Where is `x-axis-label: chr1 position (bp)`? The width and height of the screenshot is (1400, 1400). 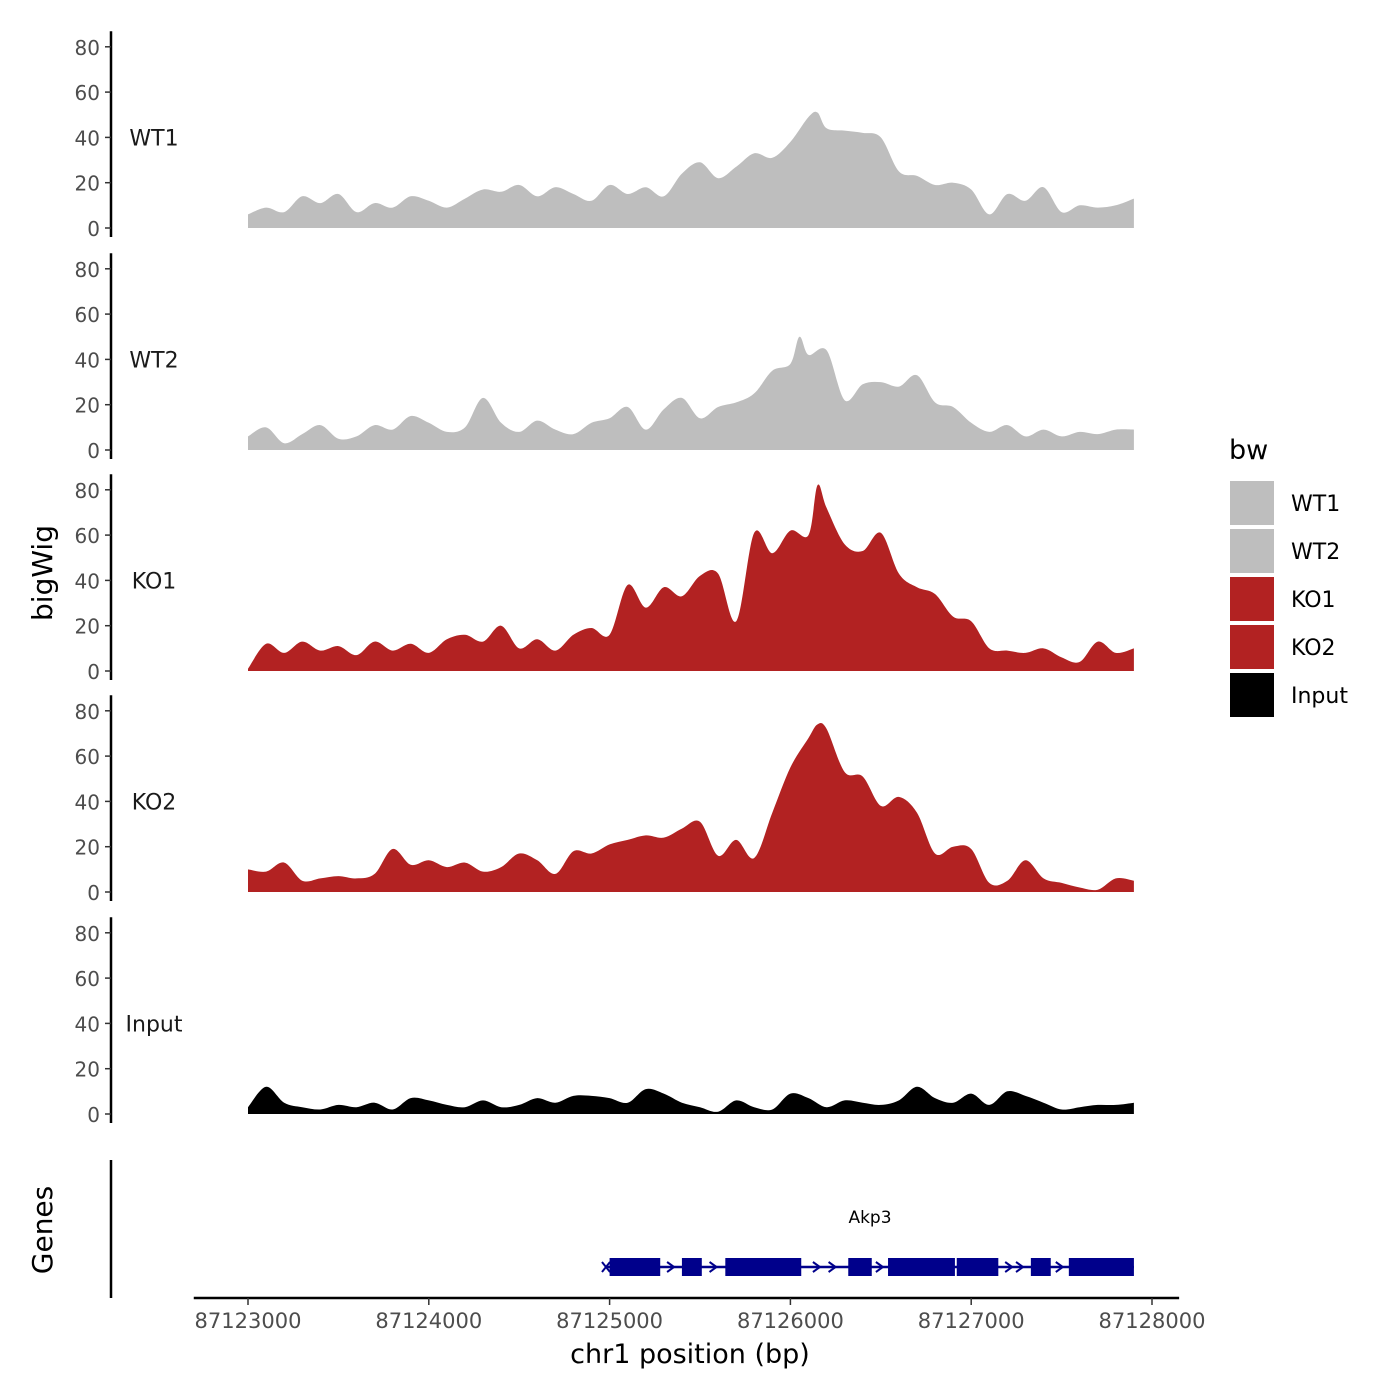
x-axis-label: chr1 position (bp) is located at coordinates (690, 1354).